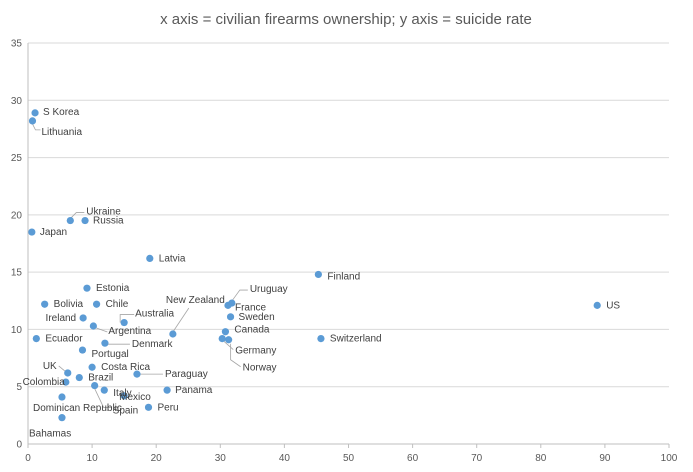  I want to click on data-point-chile, so click(96, 304).